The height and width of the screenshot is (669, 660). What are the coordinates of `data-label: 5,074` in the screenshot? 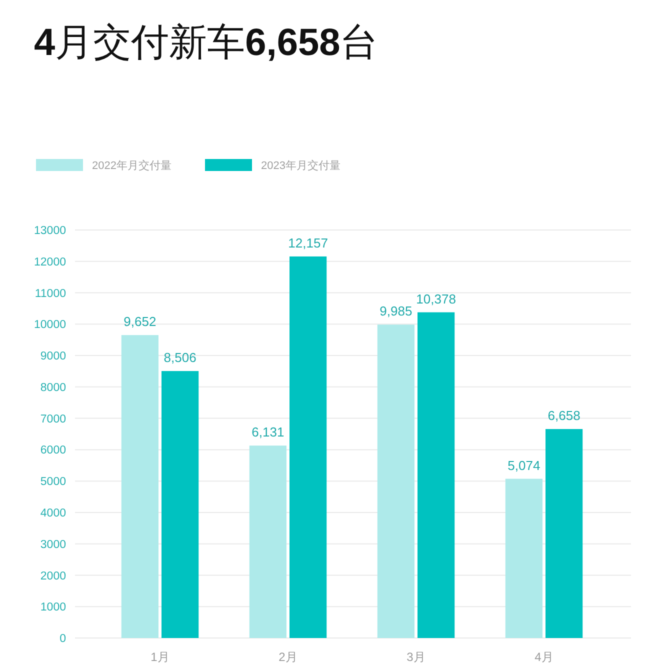 It's located at (524, 465).